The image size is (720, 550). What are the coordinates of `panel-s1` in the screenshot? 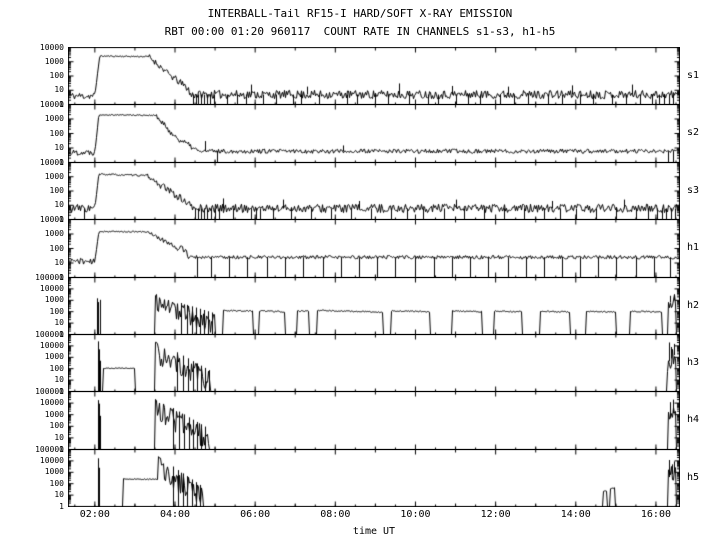 It's located at (374, 76).